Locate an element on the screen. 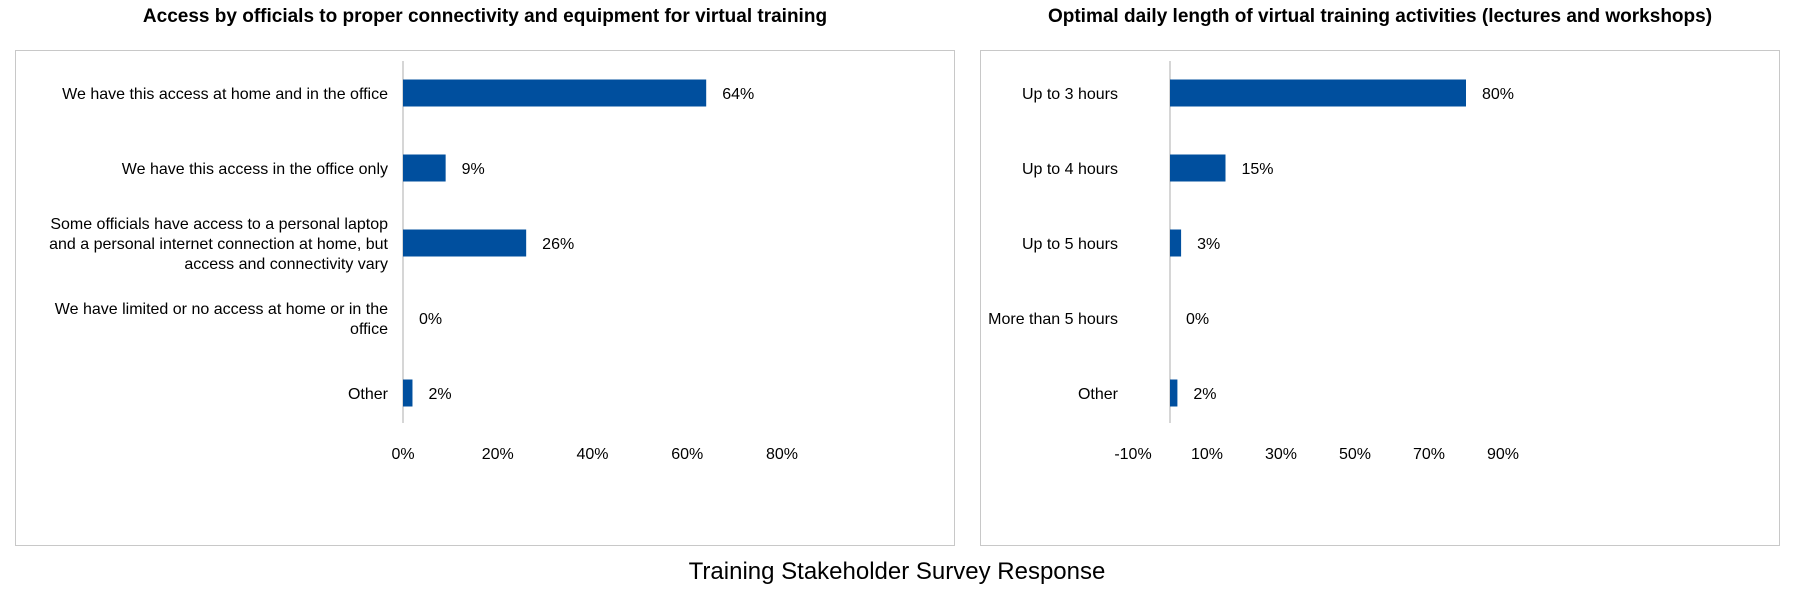  chart-2-category-label-5: Other is located at coordinates (1098, 394).